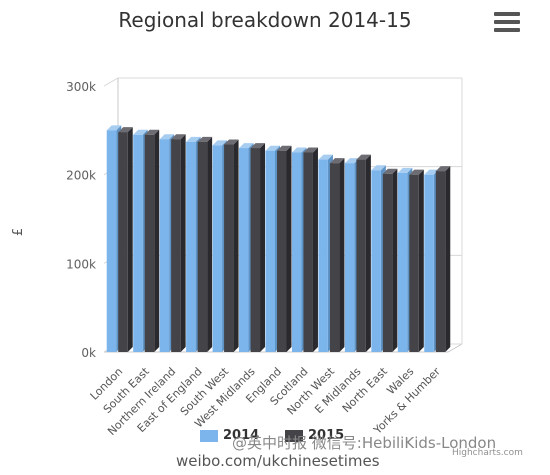  I want to click on legend-item-2015: 2015, so click(314, 435).